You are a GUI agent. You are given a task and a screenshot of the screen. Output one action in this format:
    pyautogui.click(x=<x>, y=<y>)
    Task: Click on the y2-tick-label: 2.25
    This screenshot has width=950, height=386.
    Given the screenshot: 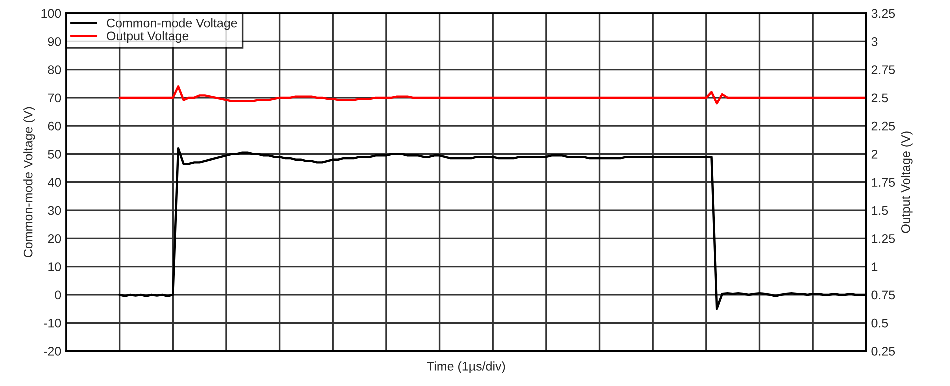 What is the action you would take?
    pyautogui.click(x=884, y=126)
    